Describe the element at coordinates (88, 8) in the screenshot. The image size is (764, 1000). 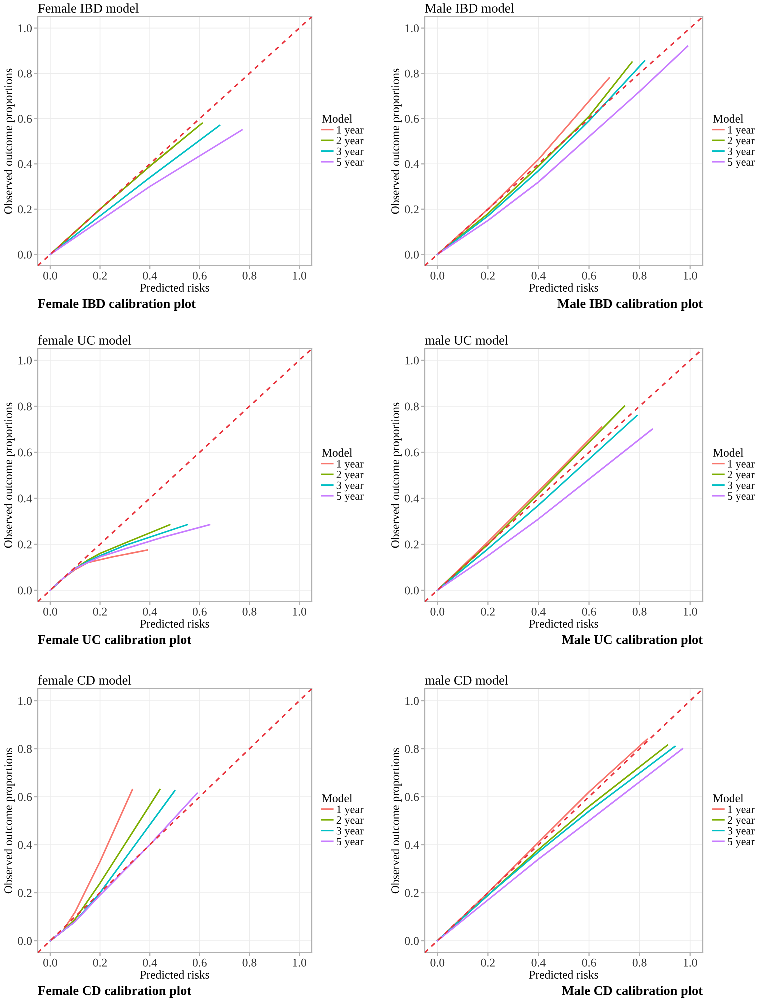
I see `chart-title: Female IBD model` at that location.